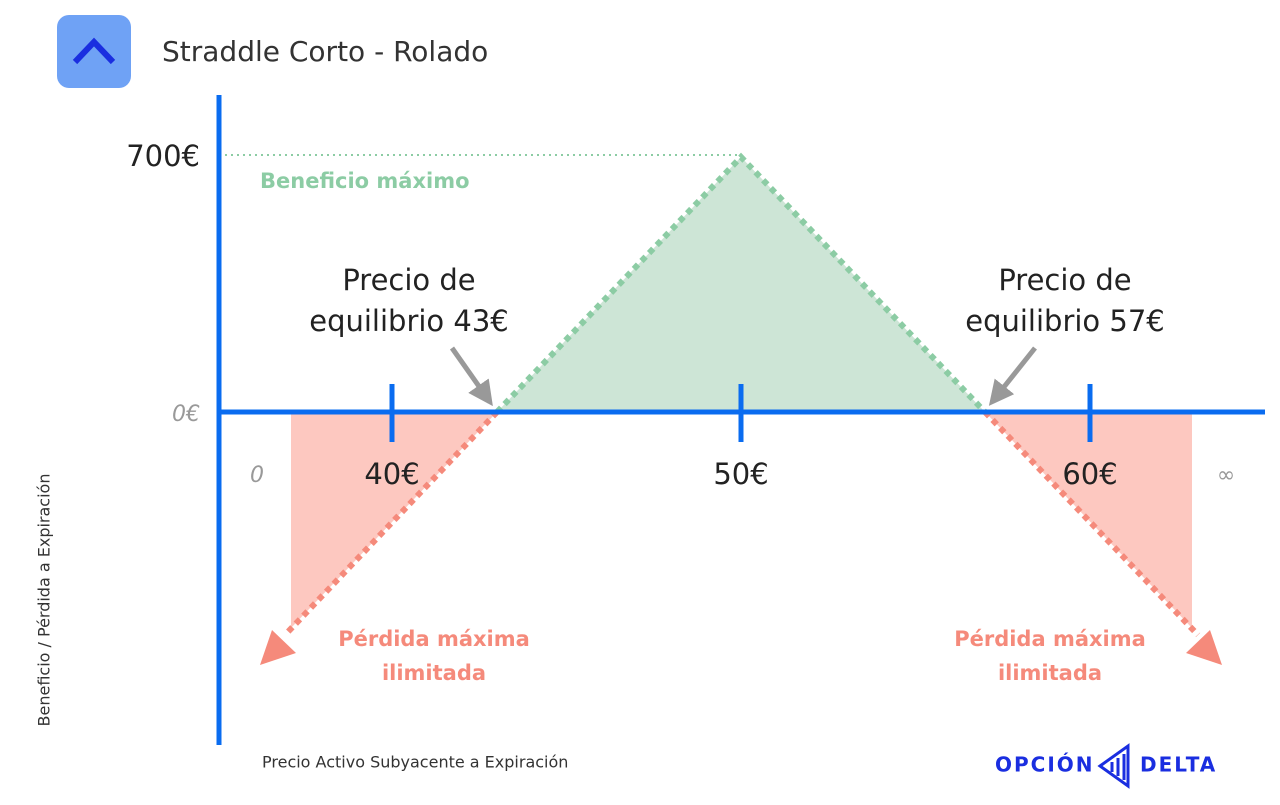 The height and width of the screenshot is (805, 1280). What do you see at coordinates (1226, 475) in the screenshot?
I see `x-label: ∞` at bounding box center [1226, 475].